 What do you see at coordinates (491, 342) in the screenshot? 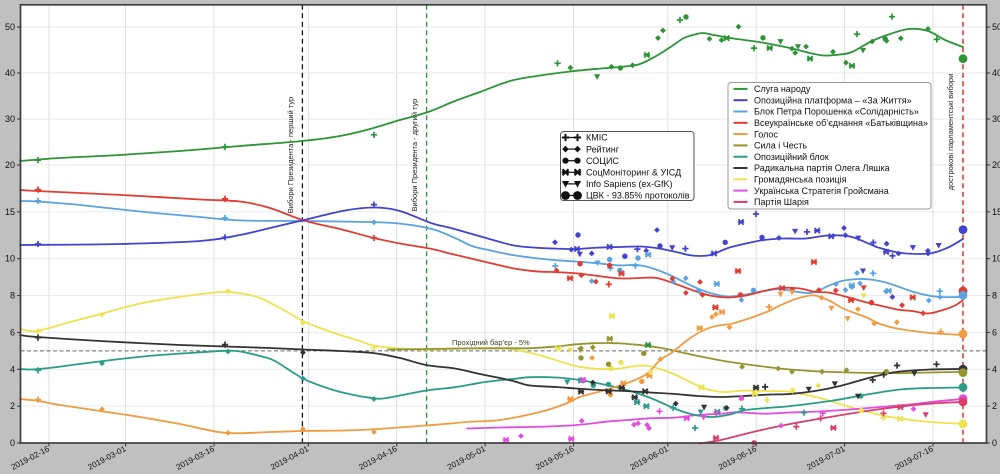
I see `svg-text: Прохідний бар’єр - 5%` at bounding box center [491, 342].